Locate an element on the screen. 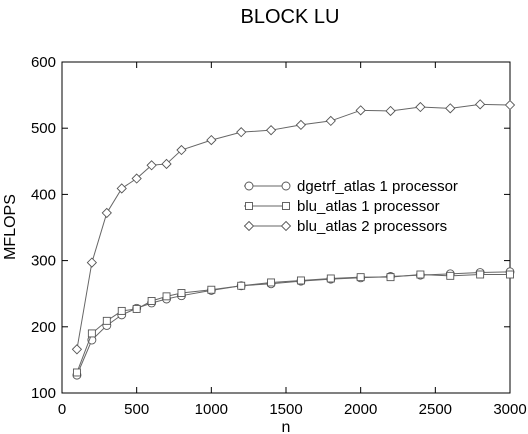 The image size is (528, 434). x-tick-label: 500 is located at coordinates (136, 409).